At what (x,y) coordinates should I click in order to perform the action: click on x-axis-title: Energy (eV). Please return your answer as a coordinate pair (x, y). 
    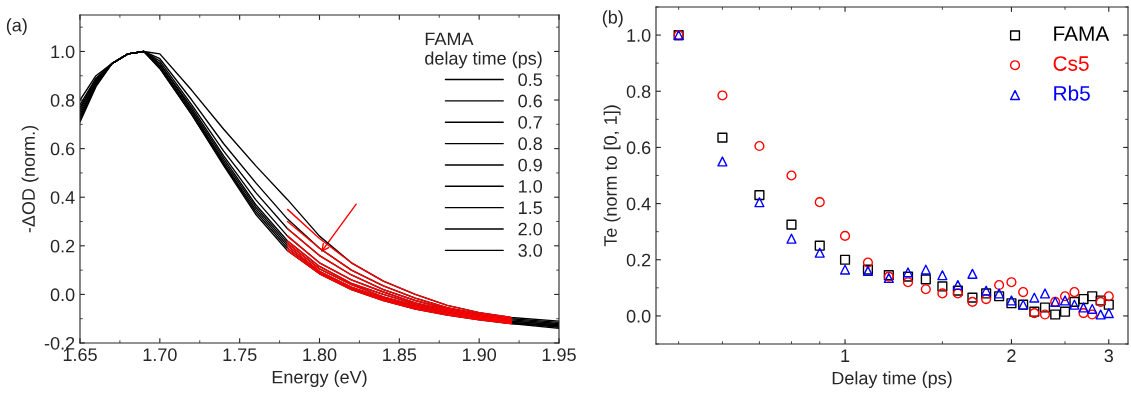
    Looking at the image, I should click on (319, 379).